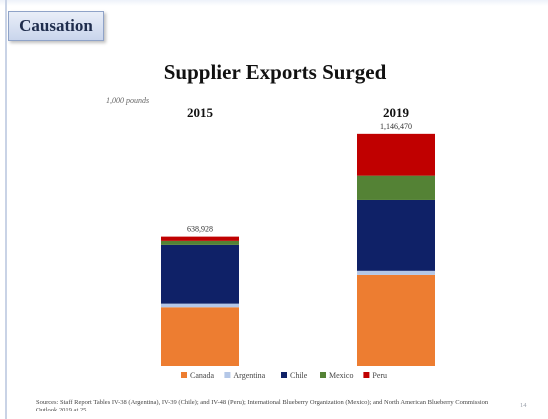 This screenshot has height=419, width=548. Describe the element at coordinates (249, 375) in the screenshot. I see `legend-label-argentina: Argentina` at that location.